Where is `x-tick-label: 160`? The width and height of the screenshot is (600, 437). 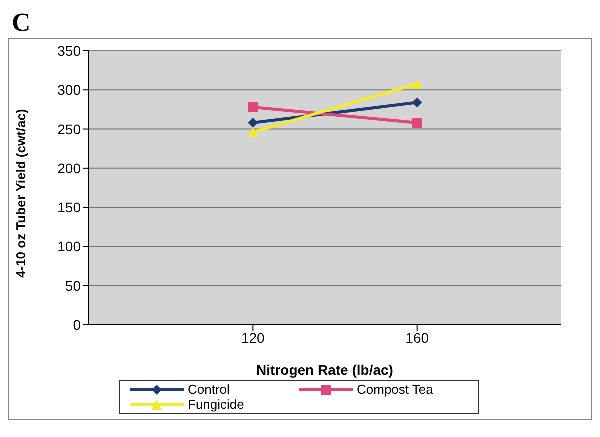 x-tick-label: 160 is located at coordinates (418, 338).